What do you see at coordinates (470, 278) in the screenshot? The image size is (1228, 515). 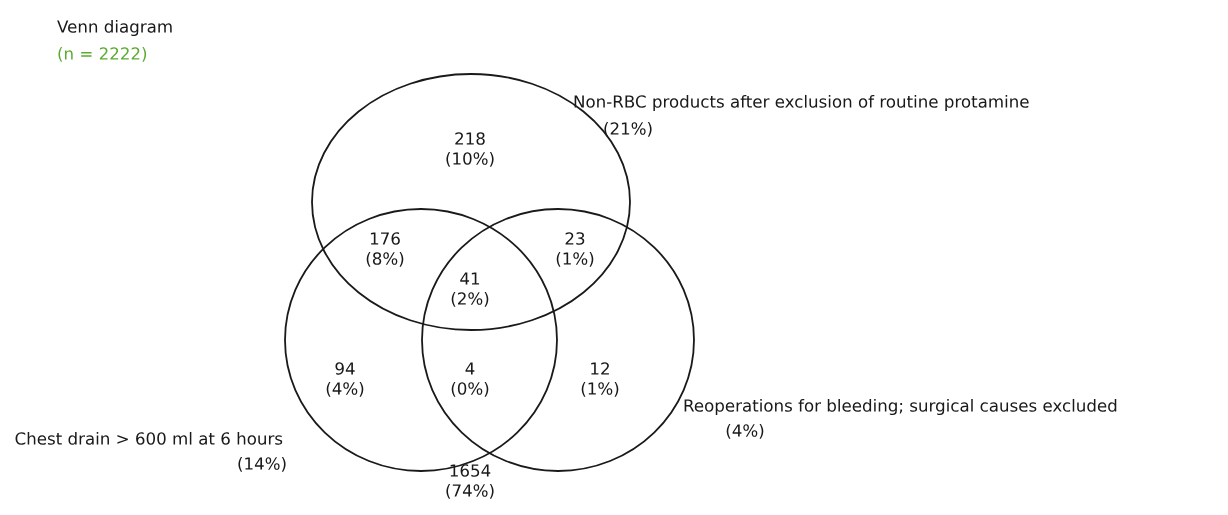 I see `data-label: 41` at bounding box center [470, 278].